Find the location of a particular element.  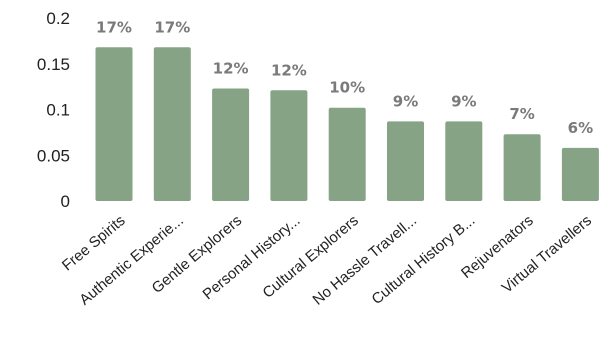

y-tick-label: 0.2 is located at coordinates (58, 18).